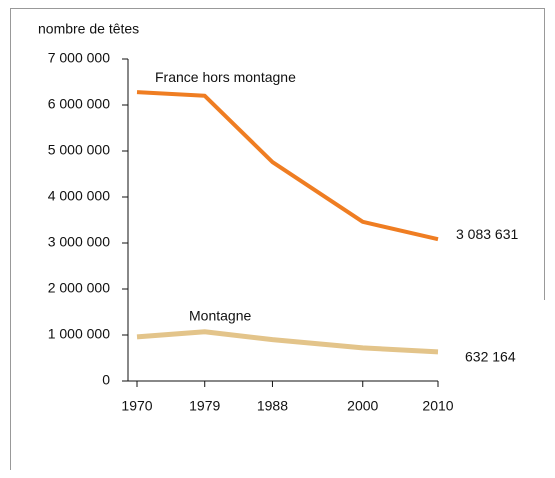  Describe the element at coordinates (272, 406) in the screenshot. I see `x-tick-label: 1988` at that location.